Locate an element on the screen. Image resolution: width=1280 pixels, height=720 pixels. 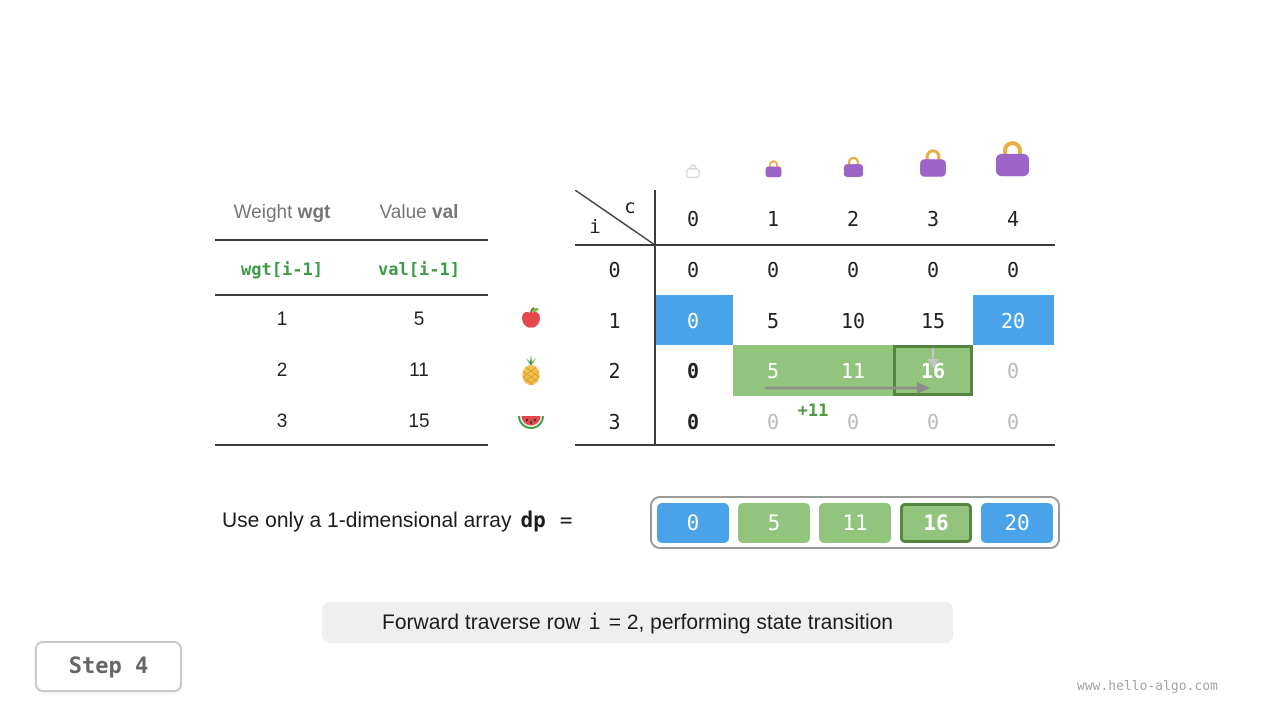
dp-table-bottom-rule is located at coordinates (815, 445).